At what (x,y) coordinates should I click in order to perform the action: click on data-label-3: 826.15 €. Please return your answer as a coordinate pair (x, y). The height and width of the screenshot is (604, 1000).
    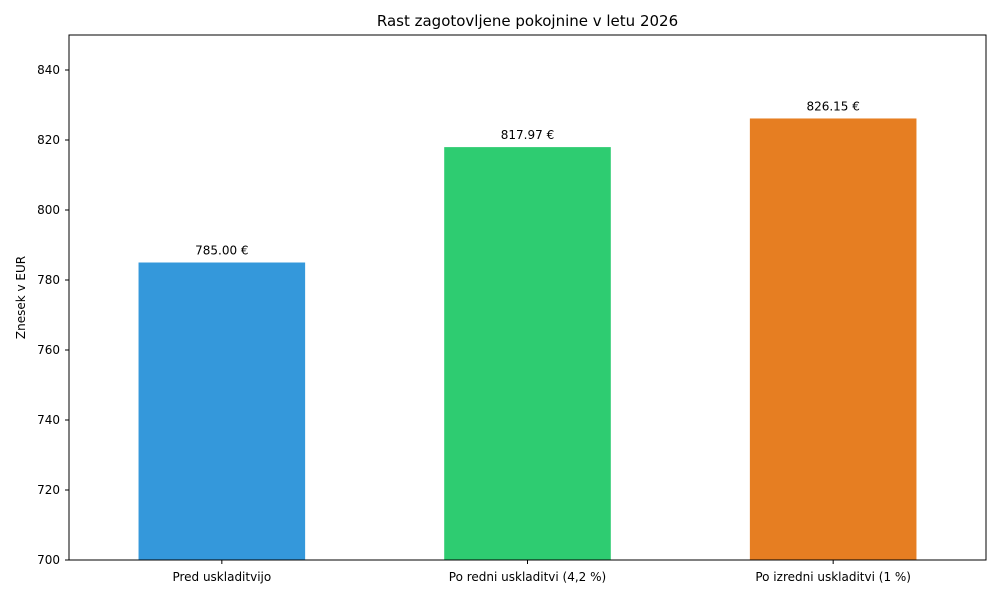
    Looking at the image, I should click on (832, 106).